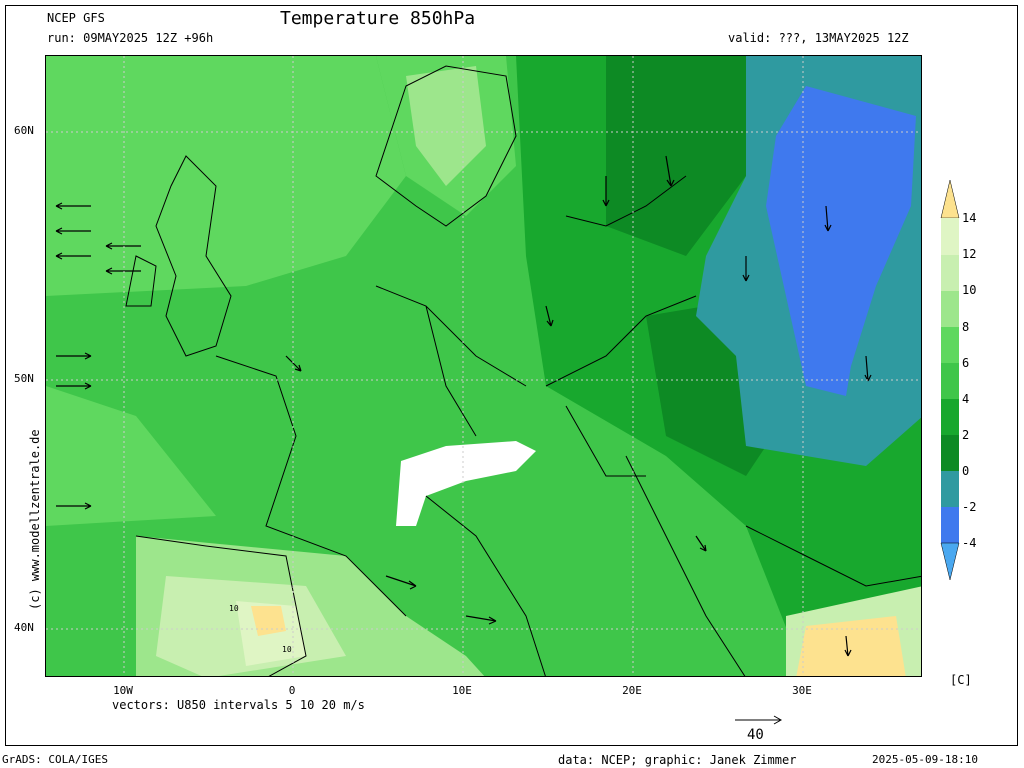  Describe the element at coordinates (802, 690) in the screenshot. I see `lon-label-30e: 30E` at that location.